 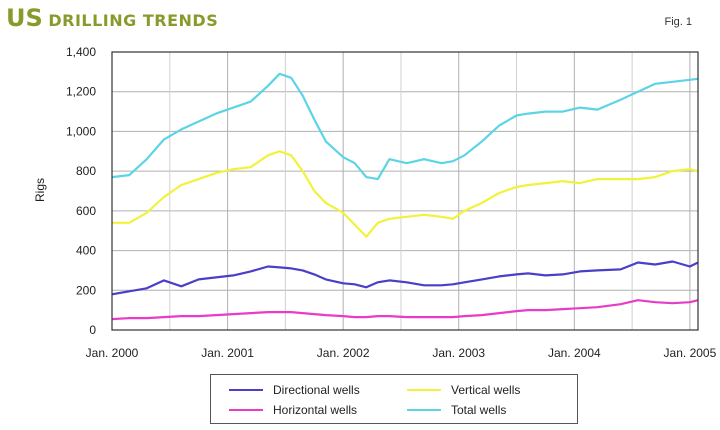 I want to click on x-tick-label: Jan. 2004, so click(x=574, y=353).